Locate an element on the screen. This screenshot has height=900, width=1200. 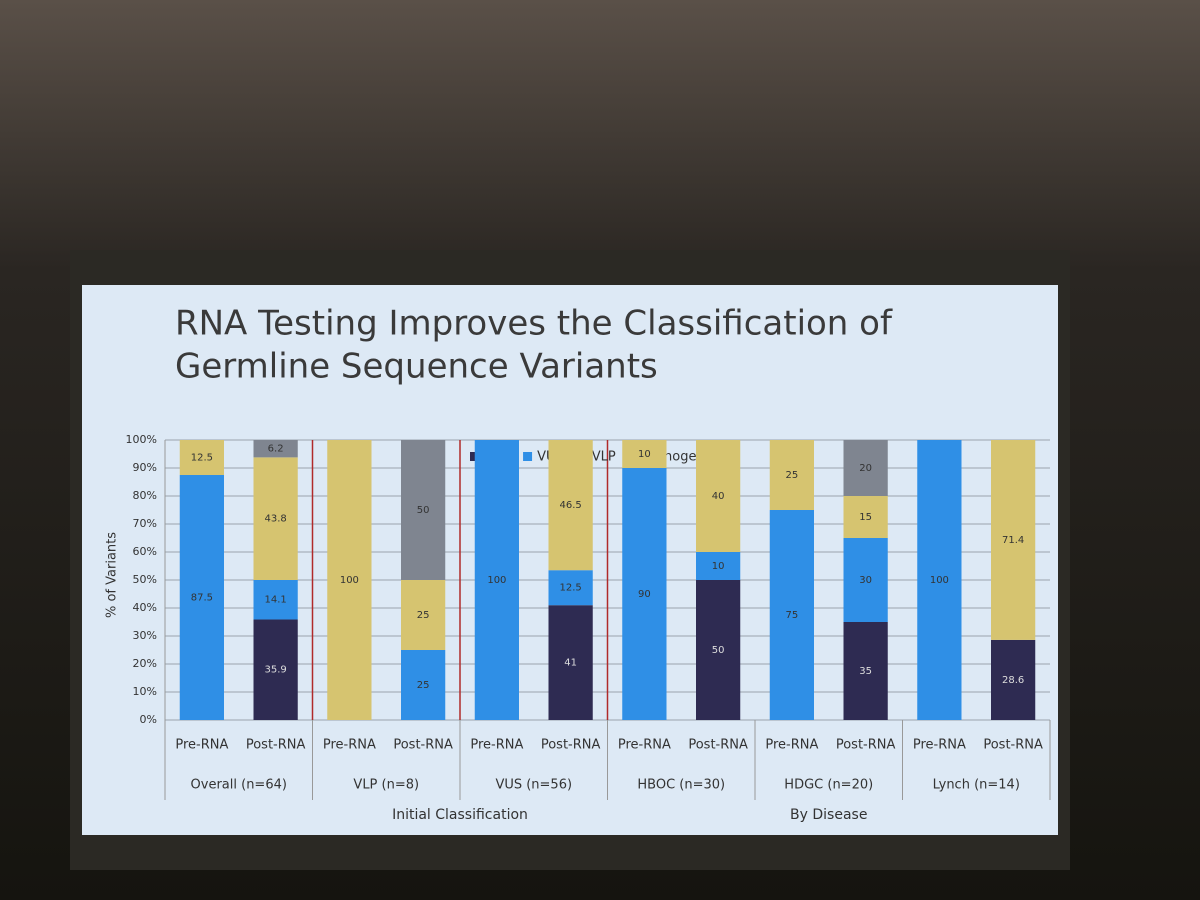
data-label: 6.2 is located at coordinates (276, 449).